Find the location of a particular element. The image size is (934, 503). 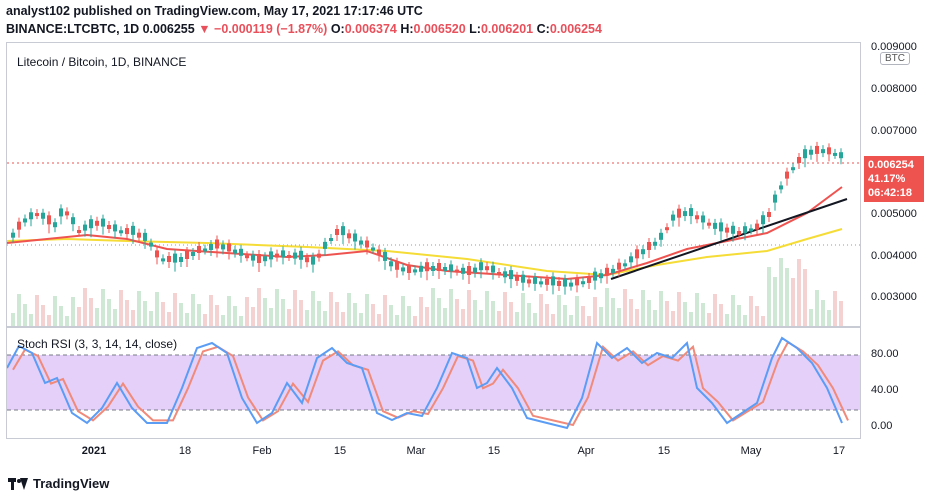

price-tick: 0.007000 is located at coordinates (894, 131).